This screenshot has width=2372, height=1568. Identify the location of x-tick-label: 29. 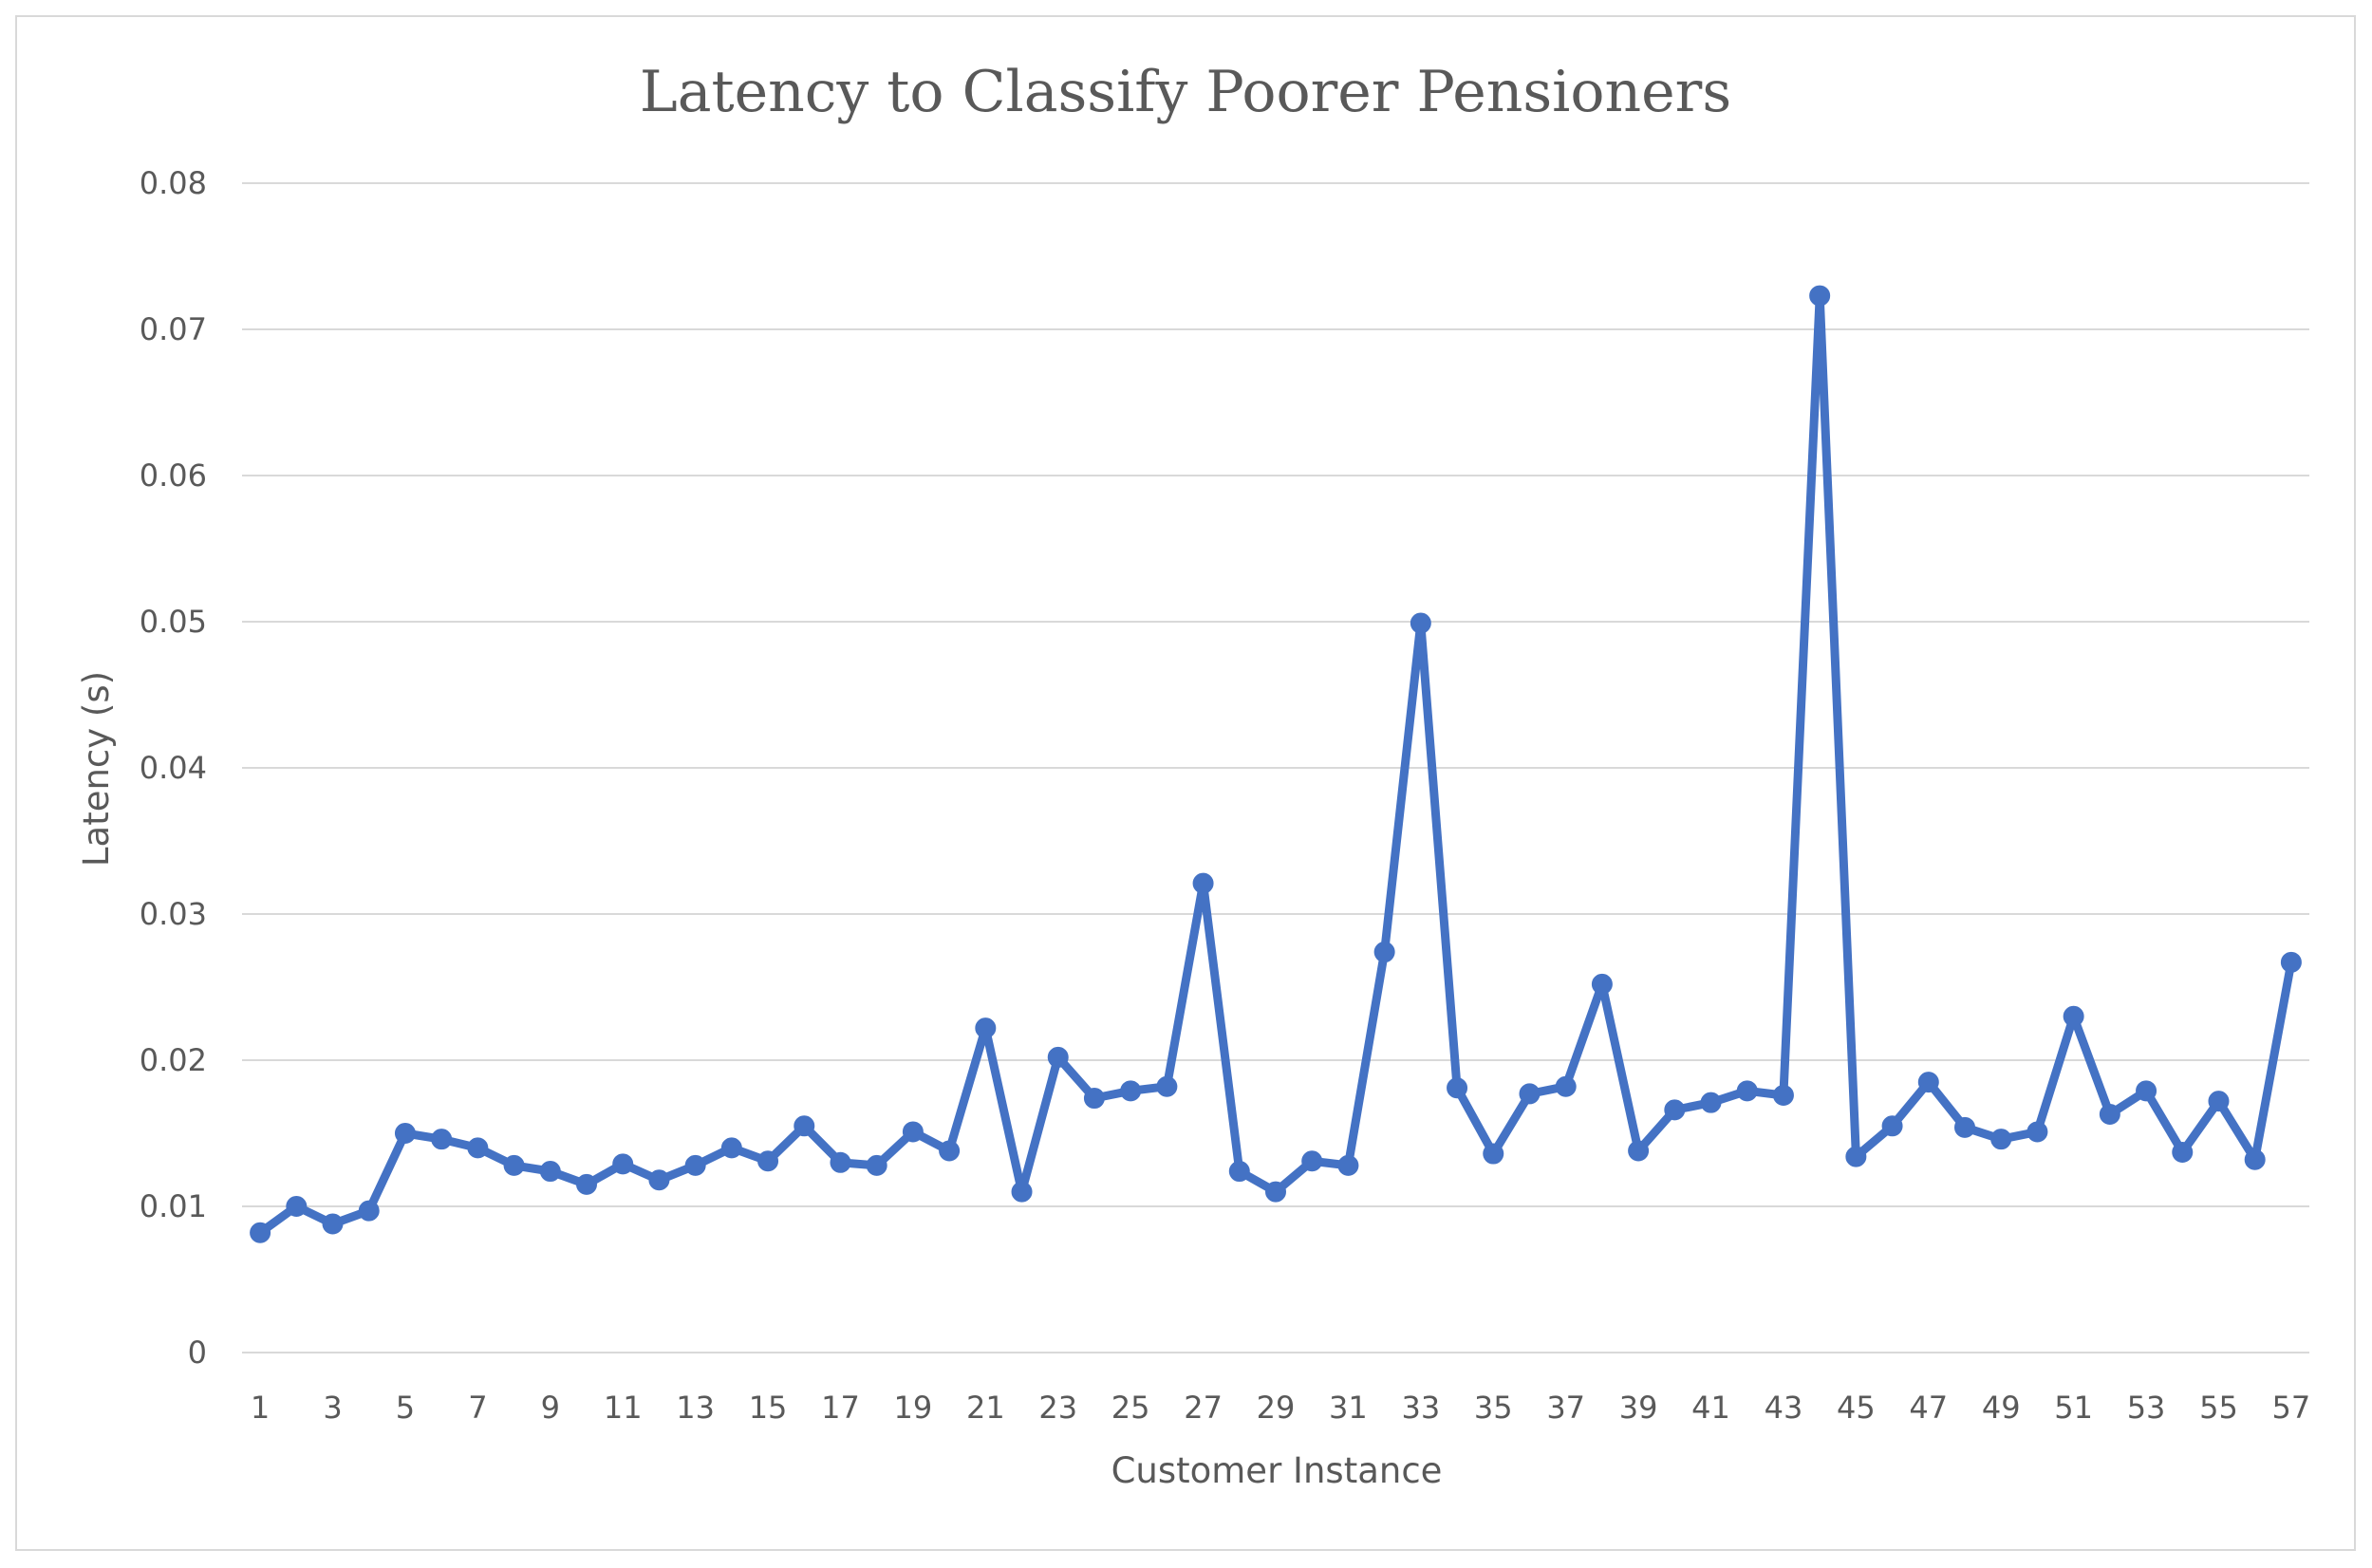
(1276, 1408).